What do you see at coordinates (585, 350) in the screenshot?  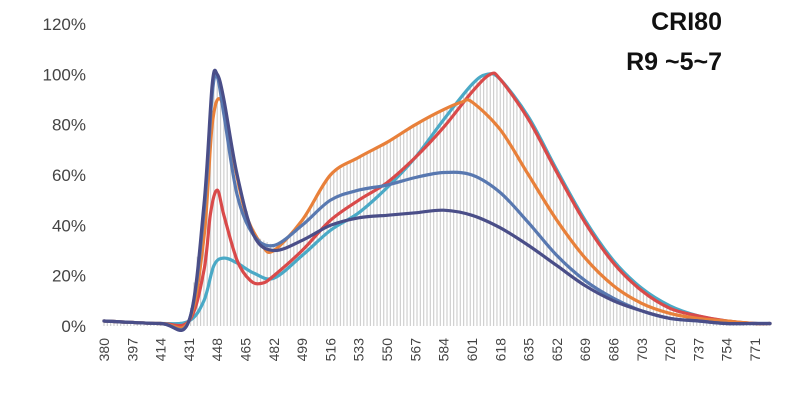 I see `x-tick-label: 669` at bounding box center [585, 350].